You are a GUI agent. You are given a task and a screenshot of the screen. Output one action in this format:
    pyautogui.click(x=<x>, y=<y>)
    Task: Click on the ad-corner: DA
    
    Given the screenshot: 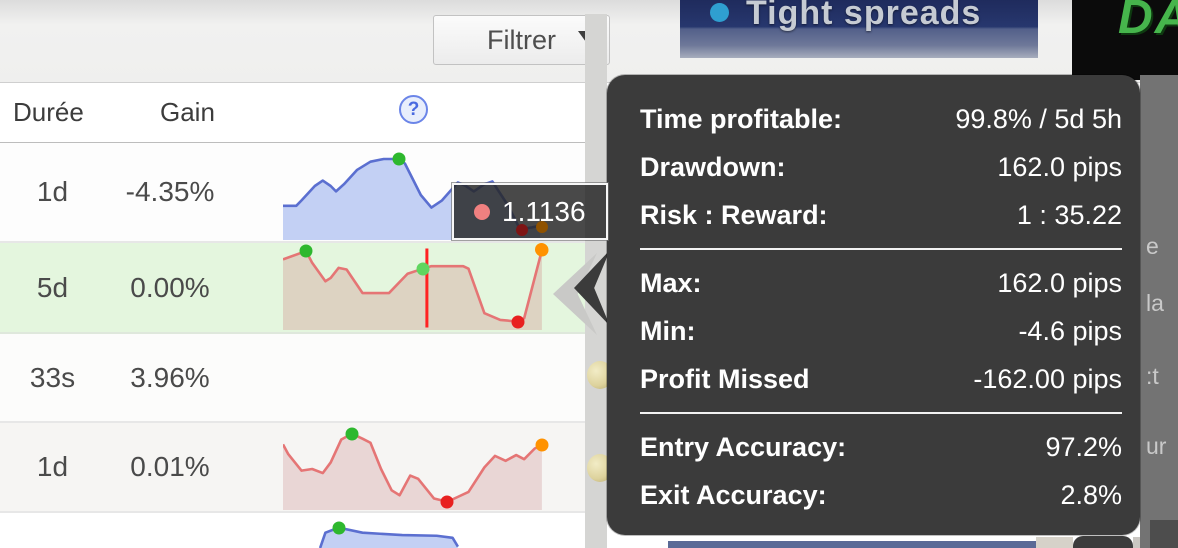 What is the action you would take?
    pyautogui.click(x=1125, y=40)
    